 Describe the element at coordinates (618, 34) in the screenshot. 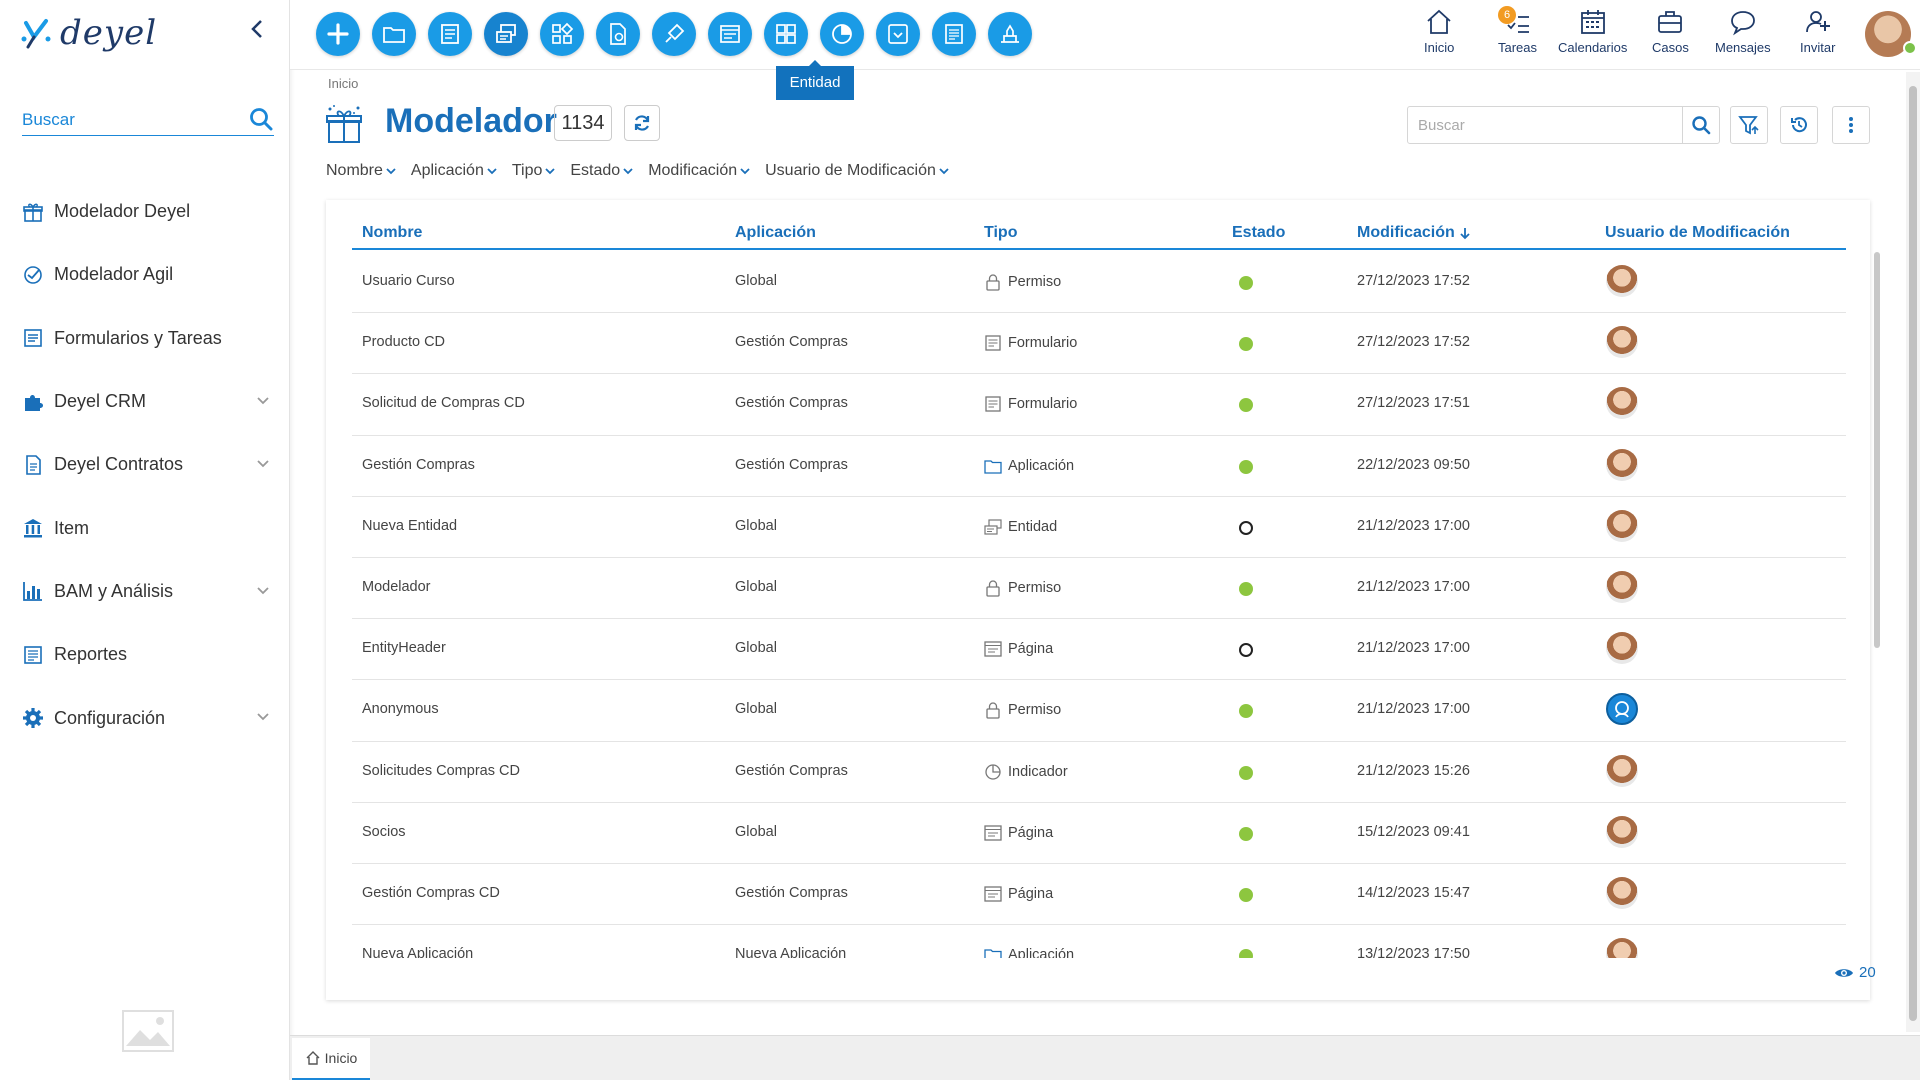

I see `rule-button` at that location.